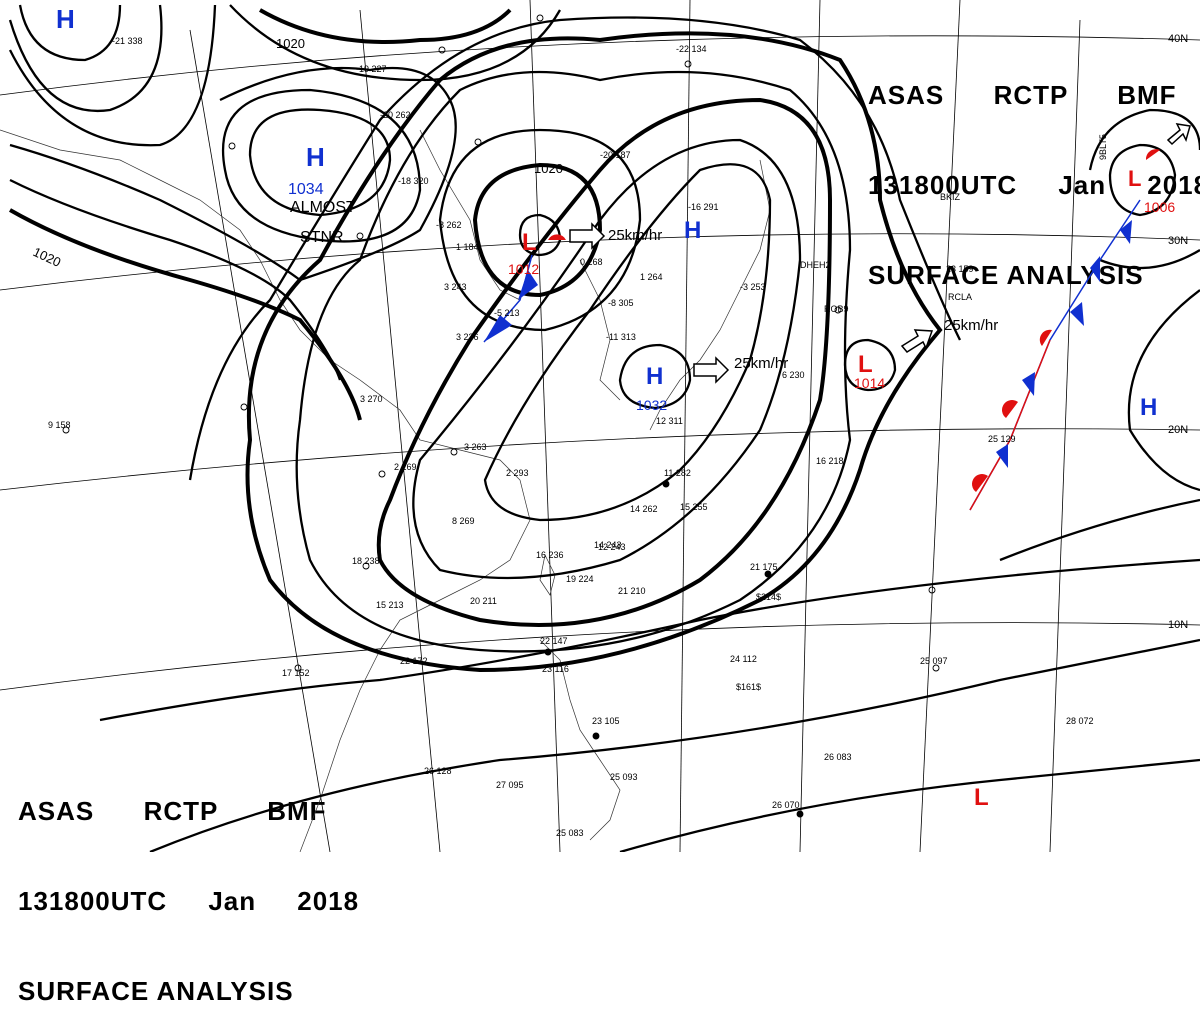 The width and height of the screenshot is (1200, 1036). Describe the element at coordinates (934, 661) in the screenshot. I see `station-plot: 25 097` at that location.